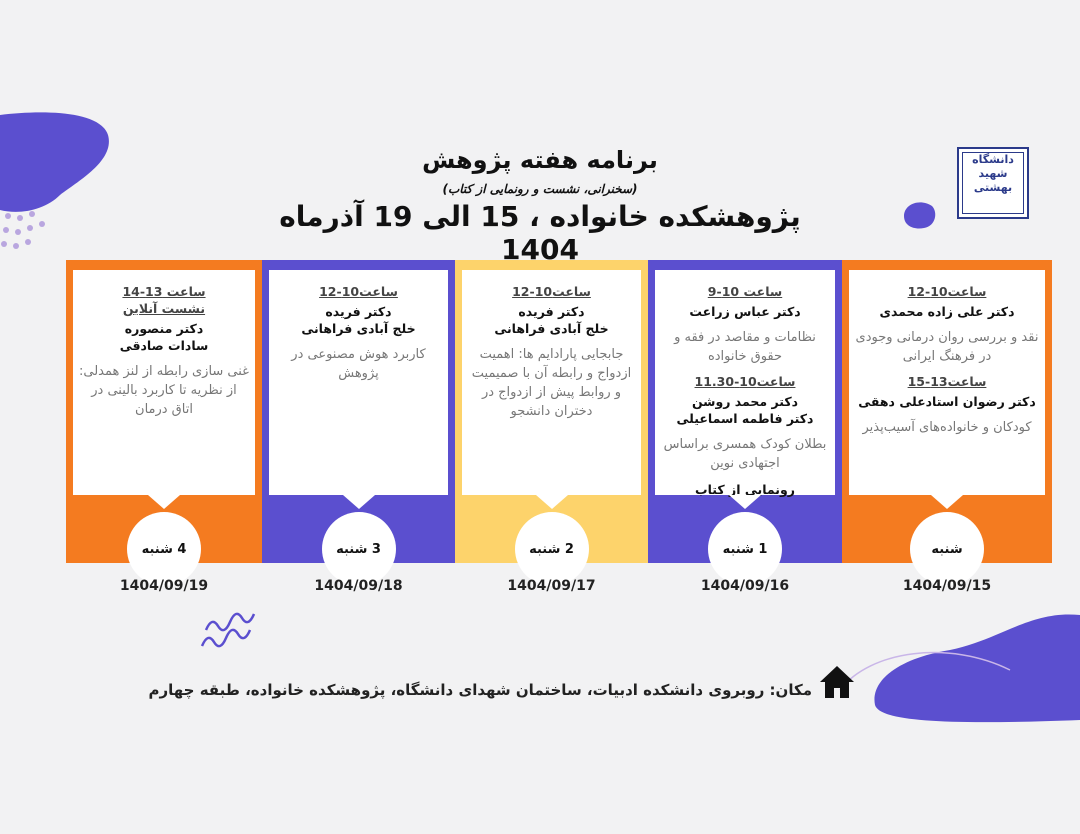 The height and width of the screenshot is (834, 1080). I want to click on university-logo: دانشگاه شهید بهشتی, so click(993, 183).